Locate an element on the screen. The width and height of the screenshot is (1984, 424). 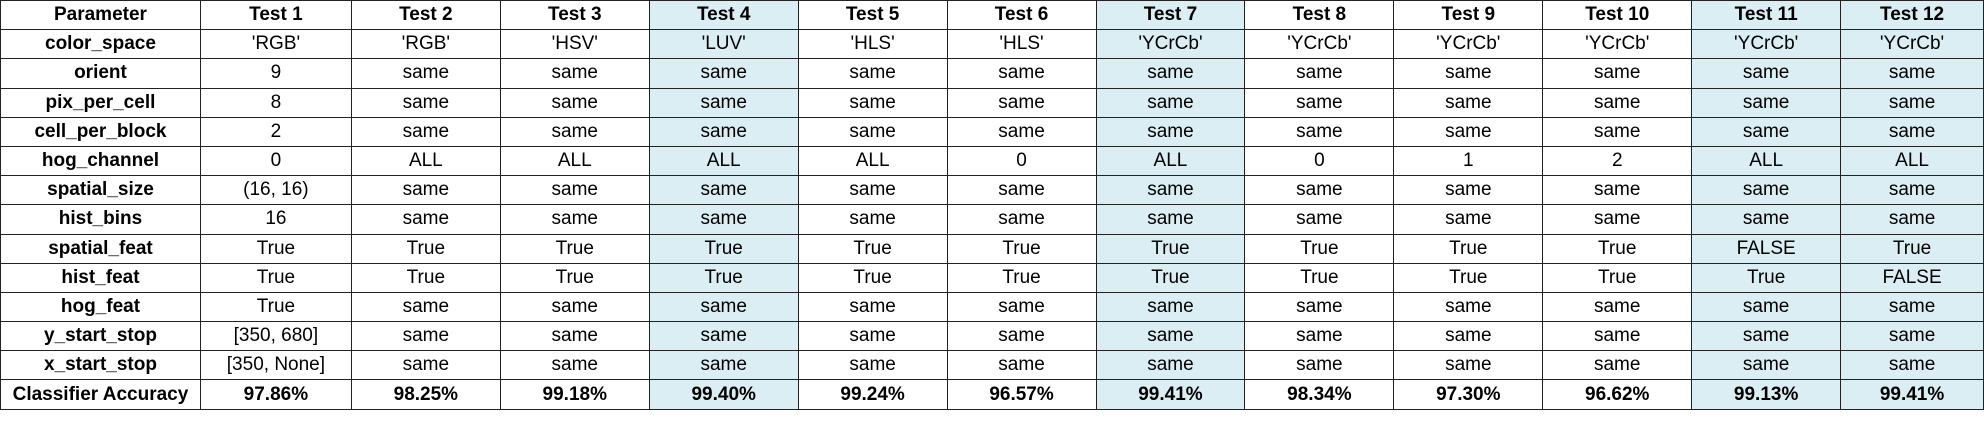
table-cell: 99.24% is located at coordinates (872, 394).